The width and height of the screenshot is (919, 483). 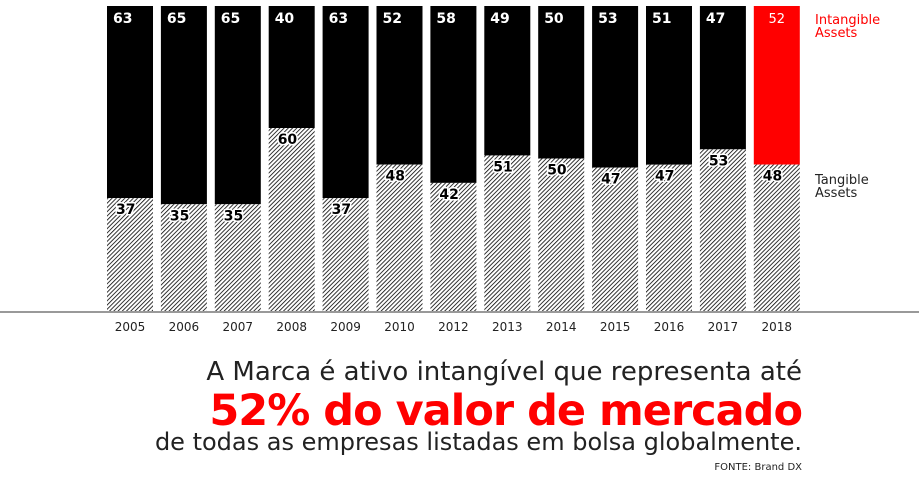 What do you see at coordinates (453, 246) in the screenshot?
I see `bar-tangible-2012` at bounding box center [453, 246].